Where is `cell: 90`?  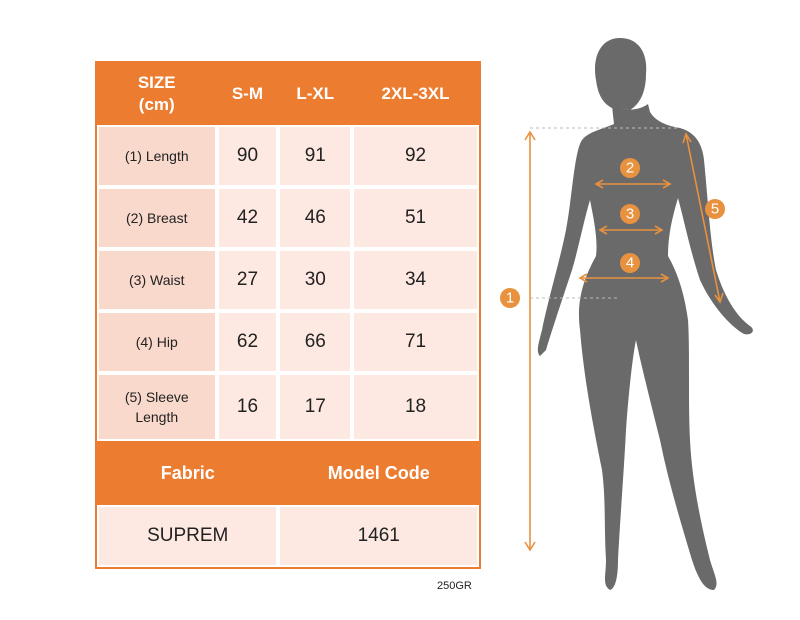 cell: 90 is located at coordinates (247, 156).